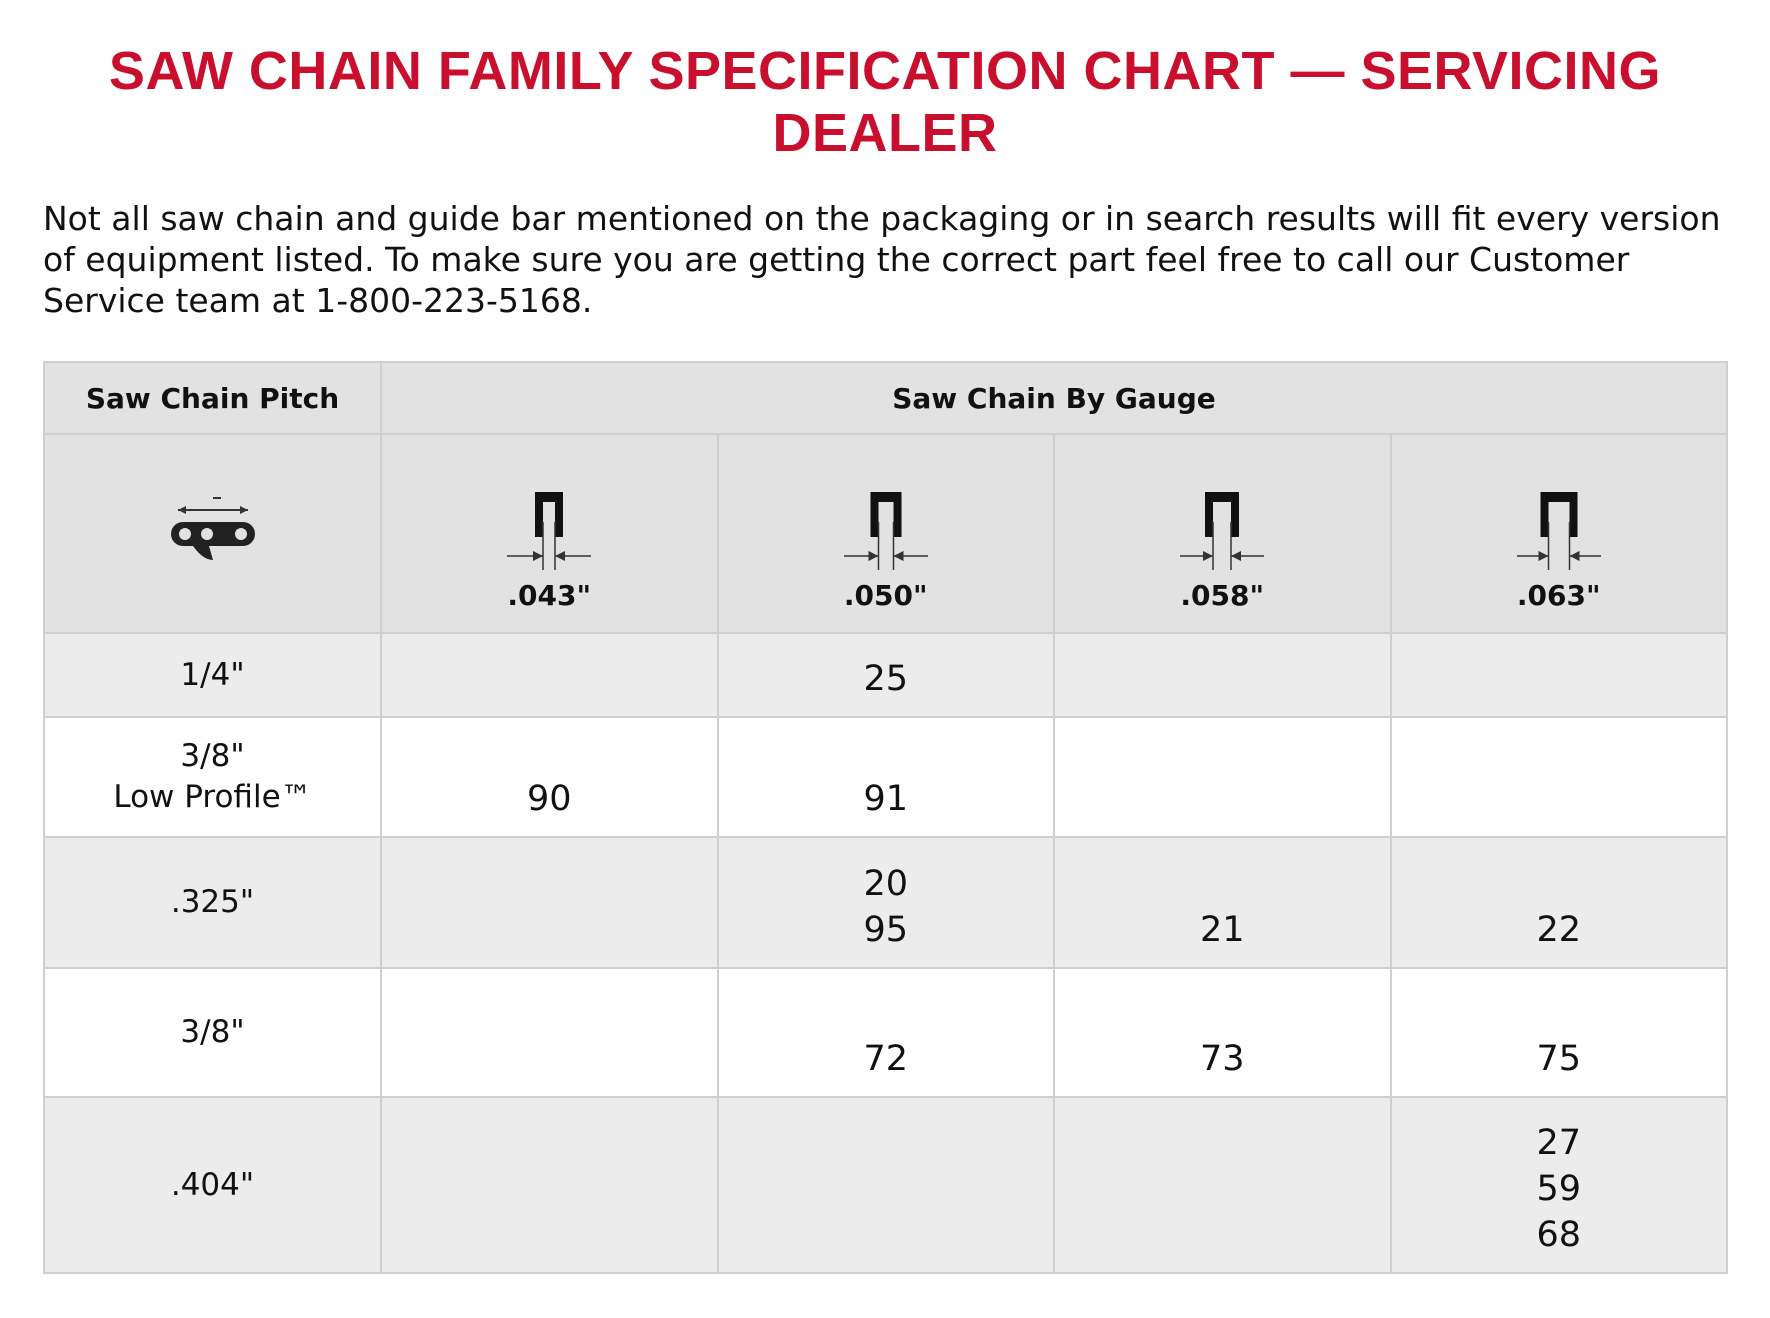 The height and width of the screenshot is (1318, 1770). I want to click on chain-number: 27, so click(1559, 1143).